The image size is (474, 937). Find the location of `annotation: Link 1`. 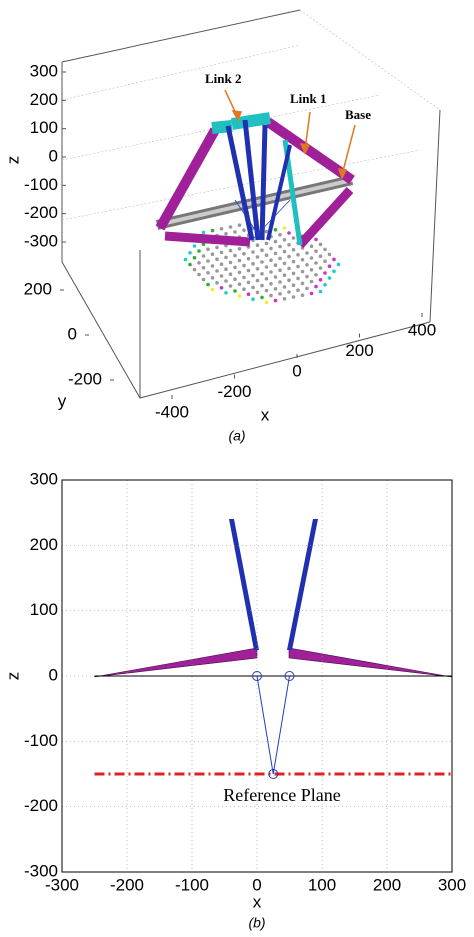

annotation: Link 1 is located at coordinates (308, 98).